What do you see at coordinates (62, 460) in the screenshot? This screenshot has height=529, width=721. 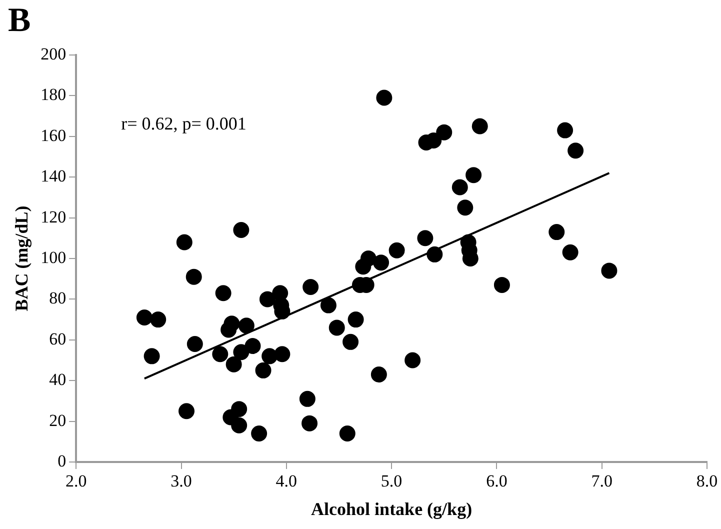 I see `y-tick-label: 0` at bounding box center [62, 460].